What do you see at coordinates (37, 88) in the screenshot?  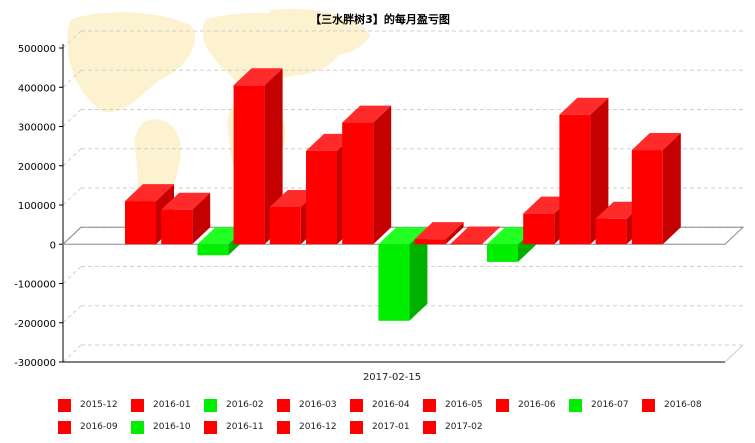 I see `y-tick-label: 400000` at bounding box center [37, 88].